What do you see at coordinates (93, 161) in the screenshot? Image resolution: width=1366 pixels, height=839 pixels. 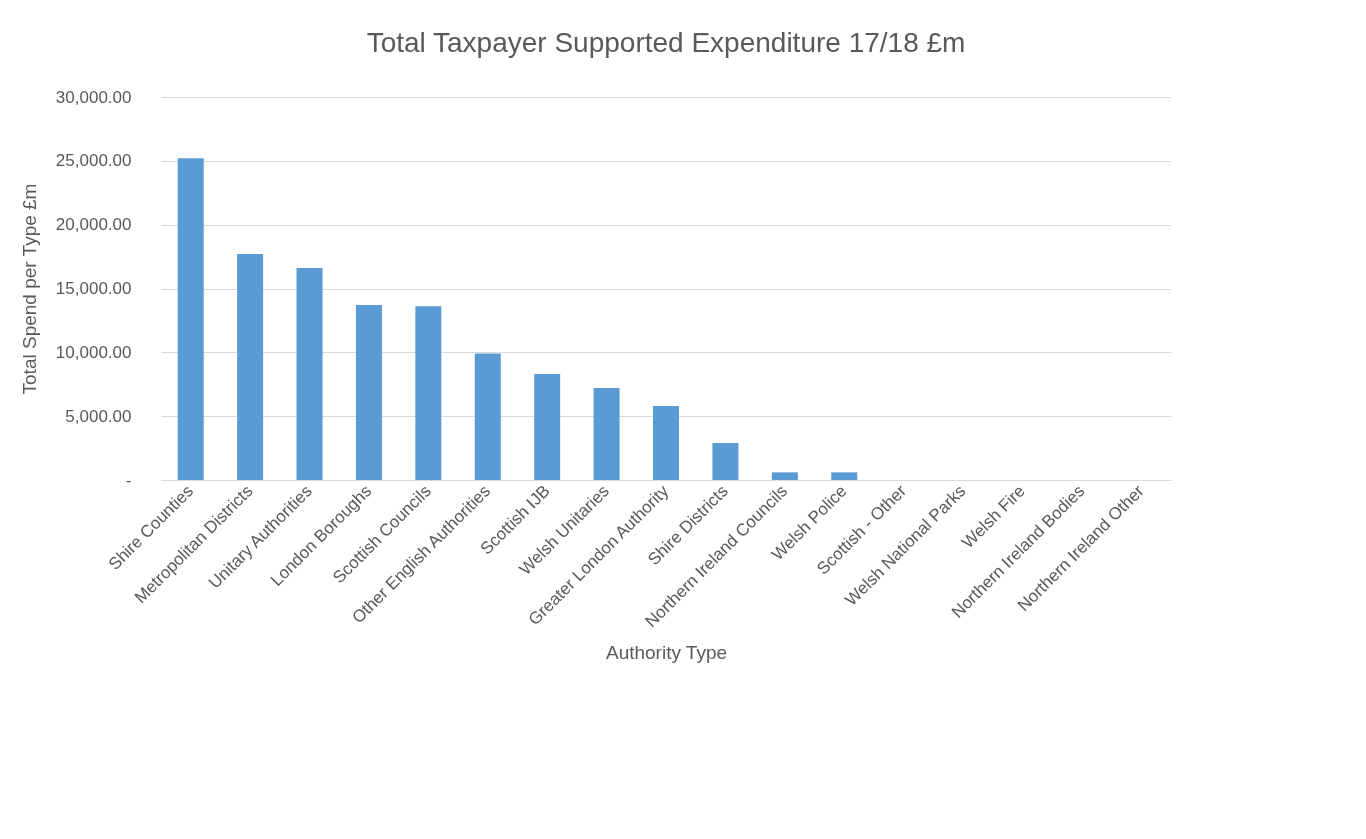 I see `y-tick-label: 25,000.00` at bounding box center [93, 161].